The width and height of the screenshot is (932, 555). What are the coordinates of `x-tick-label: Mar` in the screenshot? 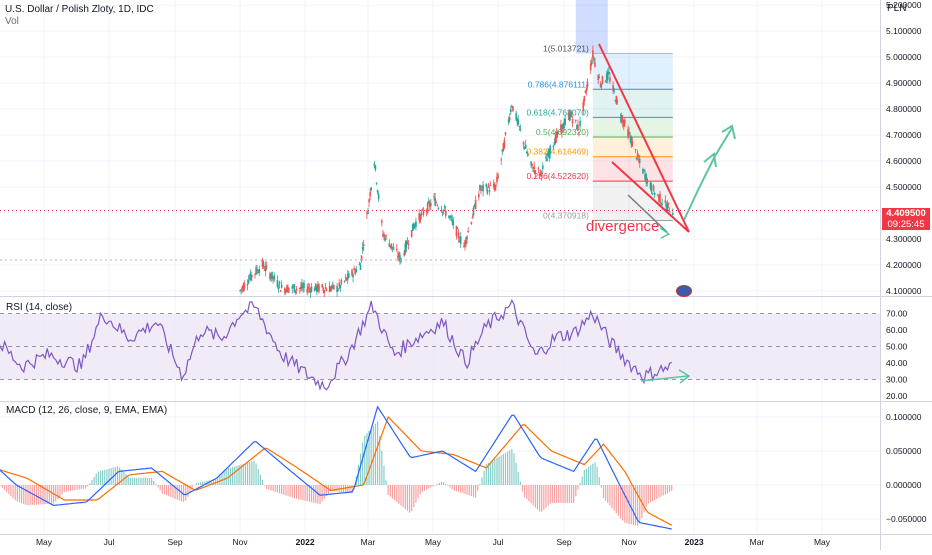 It's located at (368, 542).